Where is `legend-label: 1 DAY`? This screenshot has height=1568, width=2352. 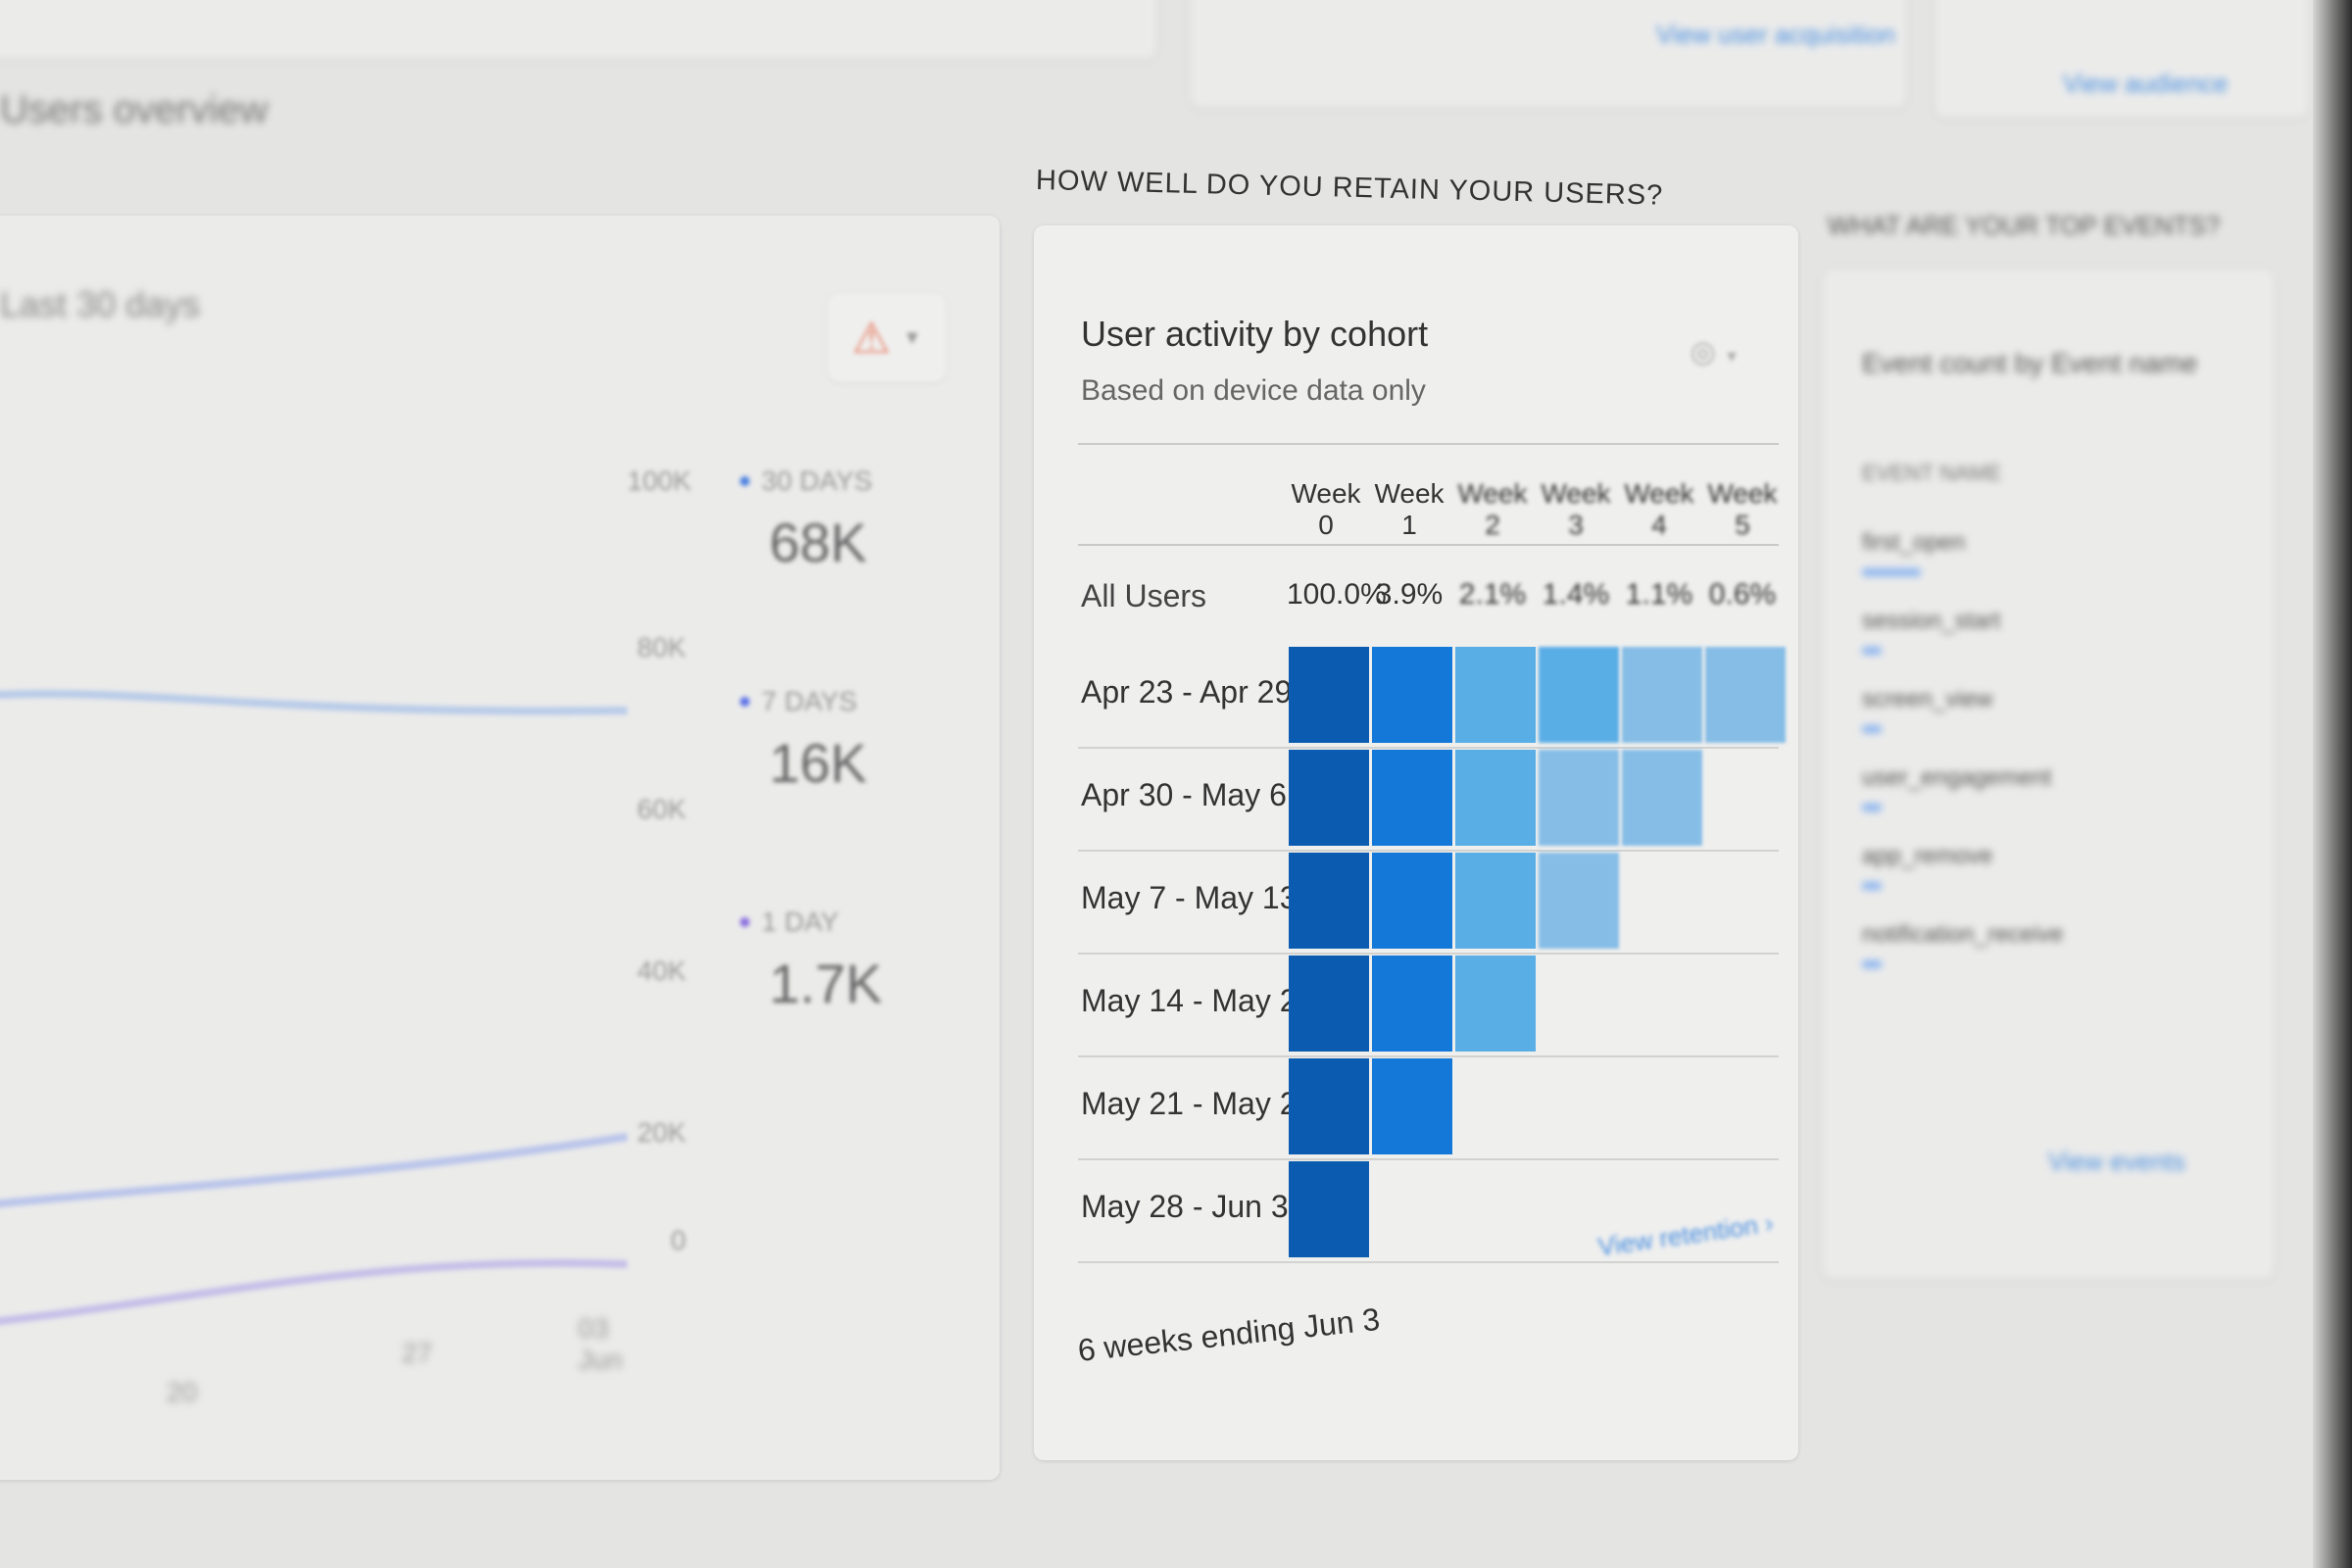
legend-label: 1 DAY is located at coordinates (800, 921).